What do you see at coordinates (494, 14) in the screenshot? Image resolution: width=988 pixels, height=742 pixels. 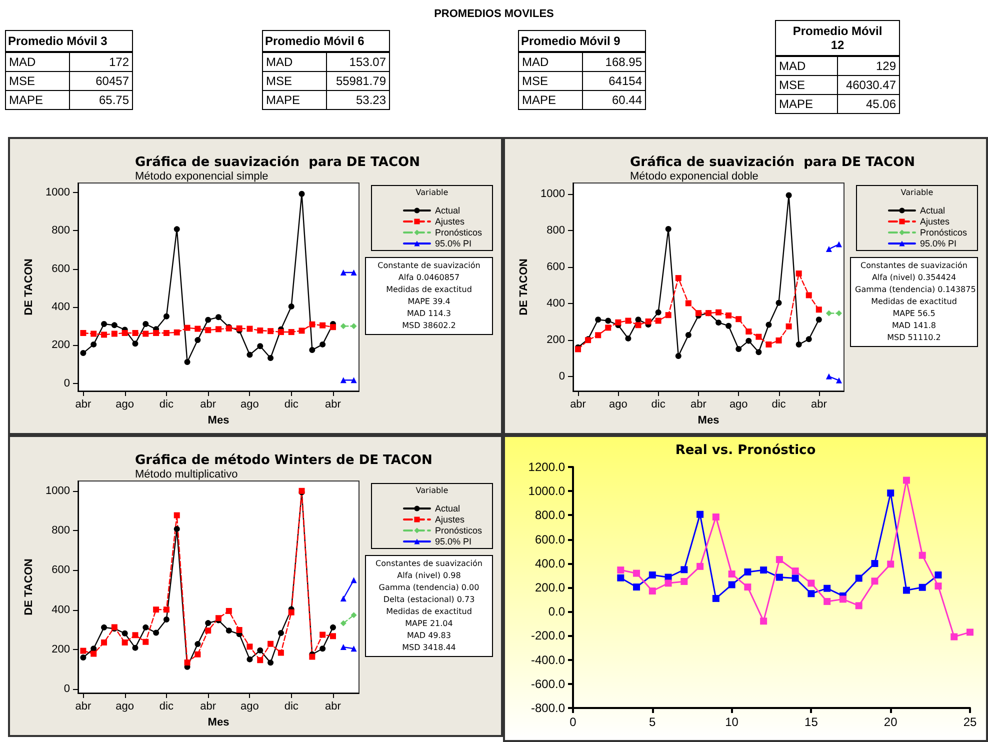 I see `text: PROMEDIOS MOVILES` at bounding box center [494, 14].